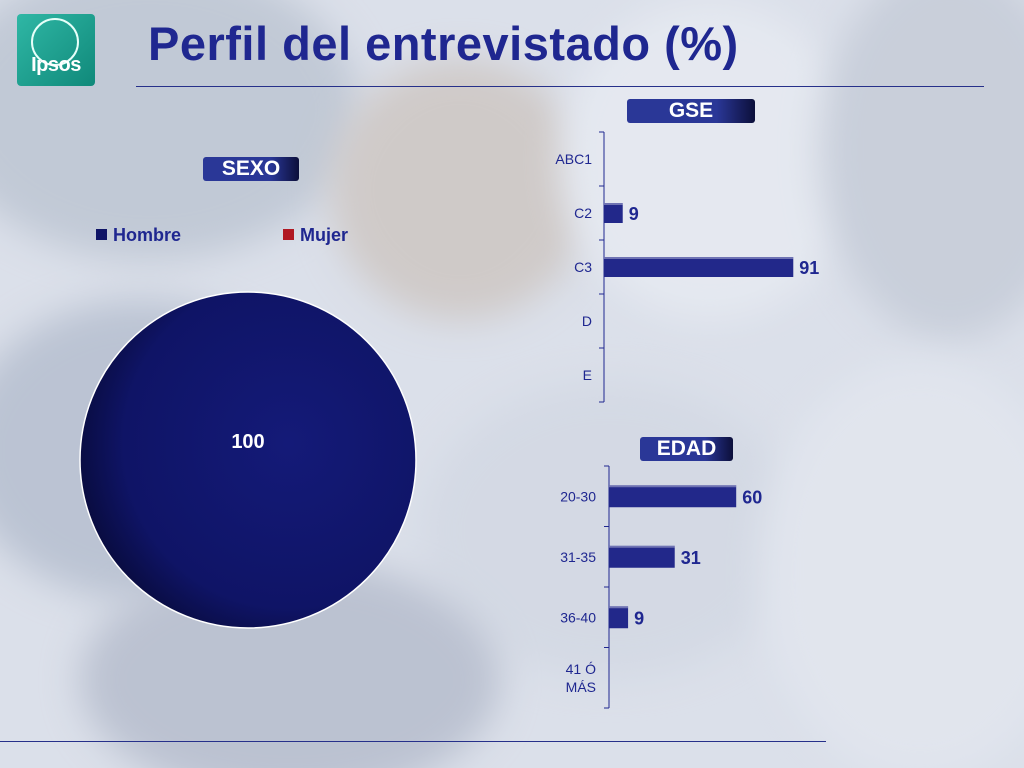  Describe the element at coordinates (581, 678) in the screenshot. I see `edad-tick-label-41-o-mas: 41 Ó MÁS` at that location.